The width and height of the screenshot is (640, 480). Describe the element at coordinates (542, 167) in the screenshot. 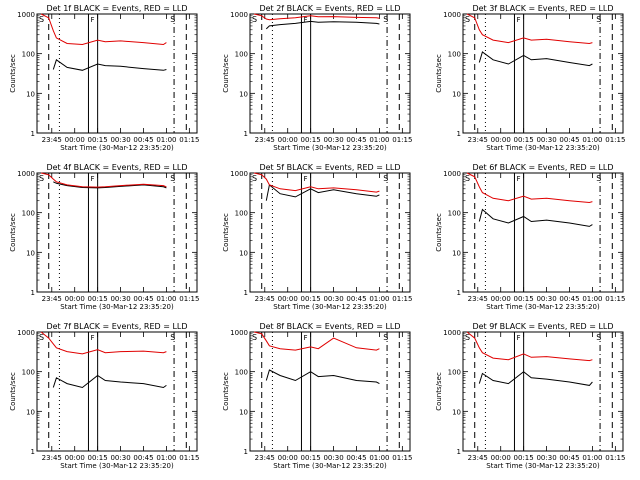

I see `chart-title: Det 6f BLACK = Events, RED = LLD` at that location.